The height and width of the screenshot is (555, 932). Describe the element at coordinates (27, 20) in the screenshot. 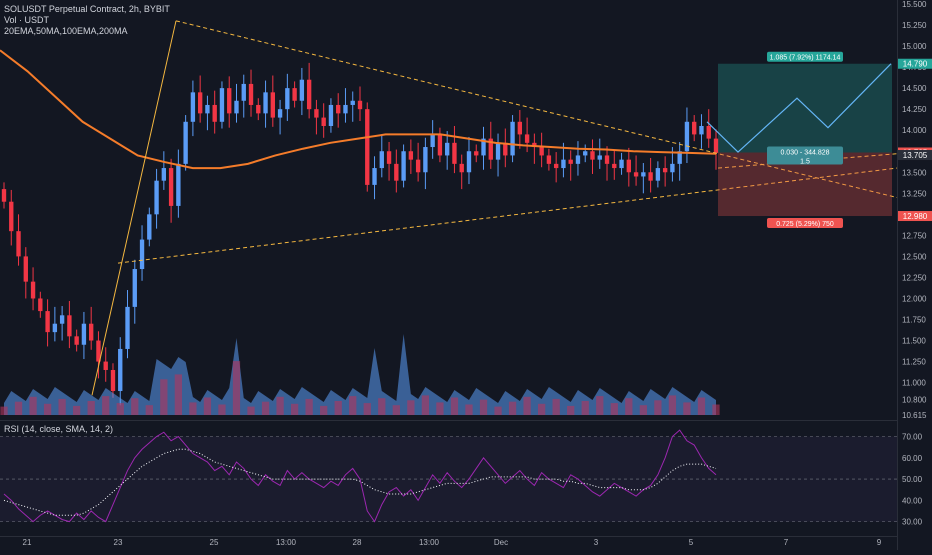

I see `volume-label: Vol · USDT` at that location.